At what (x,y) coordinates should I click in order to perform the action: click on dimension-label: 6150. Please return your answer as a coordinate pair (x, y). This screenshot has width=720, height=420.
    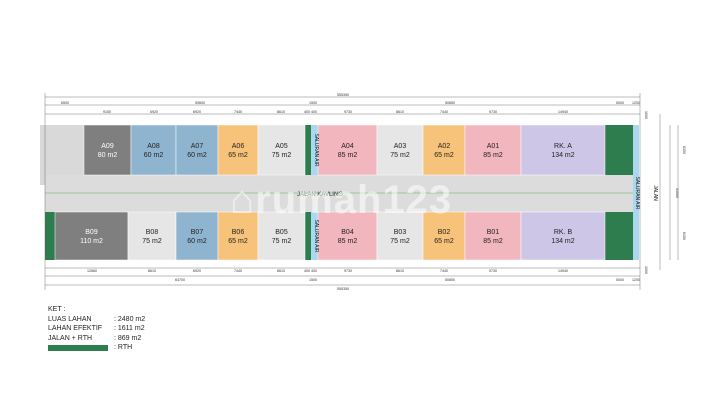
    Looking at the image, I should click on (684, 236).